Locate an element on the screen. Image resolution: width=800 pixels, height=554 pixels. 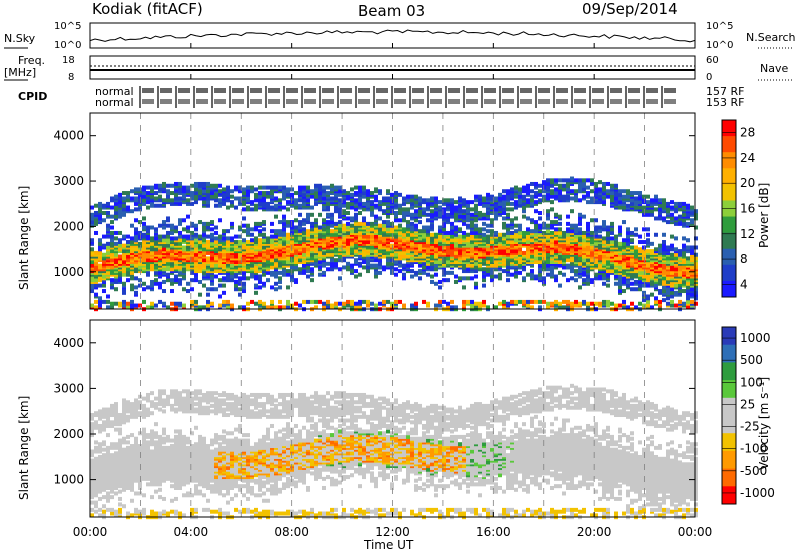
nsky-tick-bottom: 10^0 is located at coordinates (67, 45).